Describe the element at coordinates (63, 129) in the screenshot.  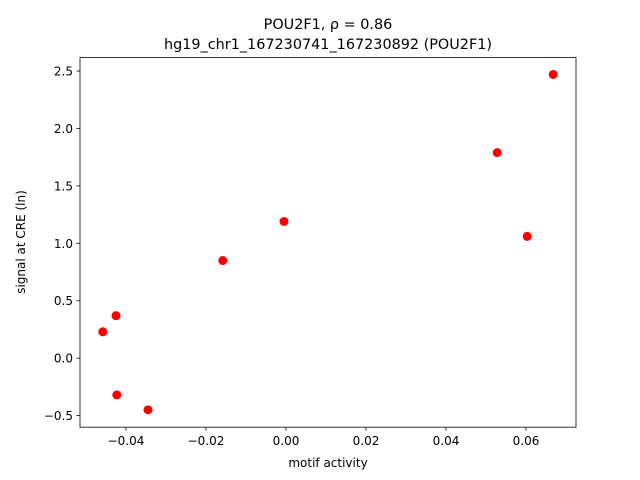
I see `y-tick-label: 2.0` at that location.